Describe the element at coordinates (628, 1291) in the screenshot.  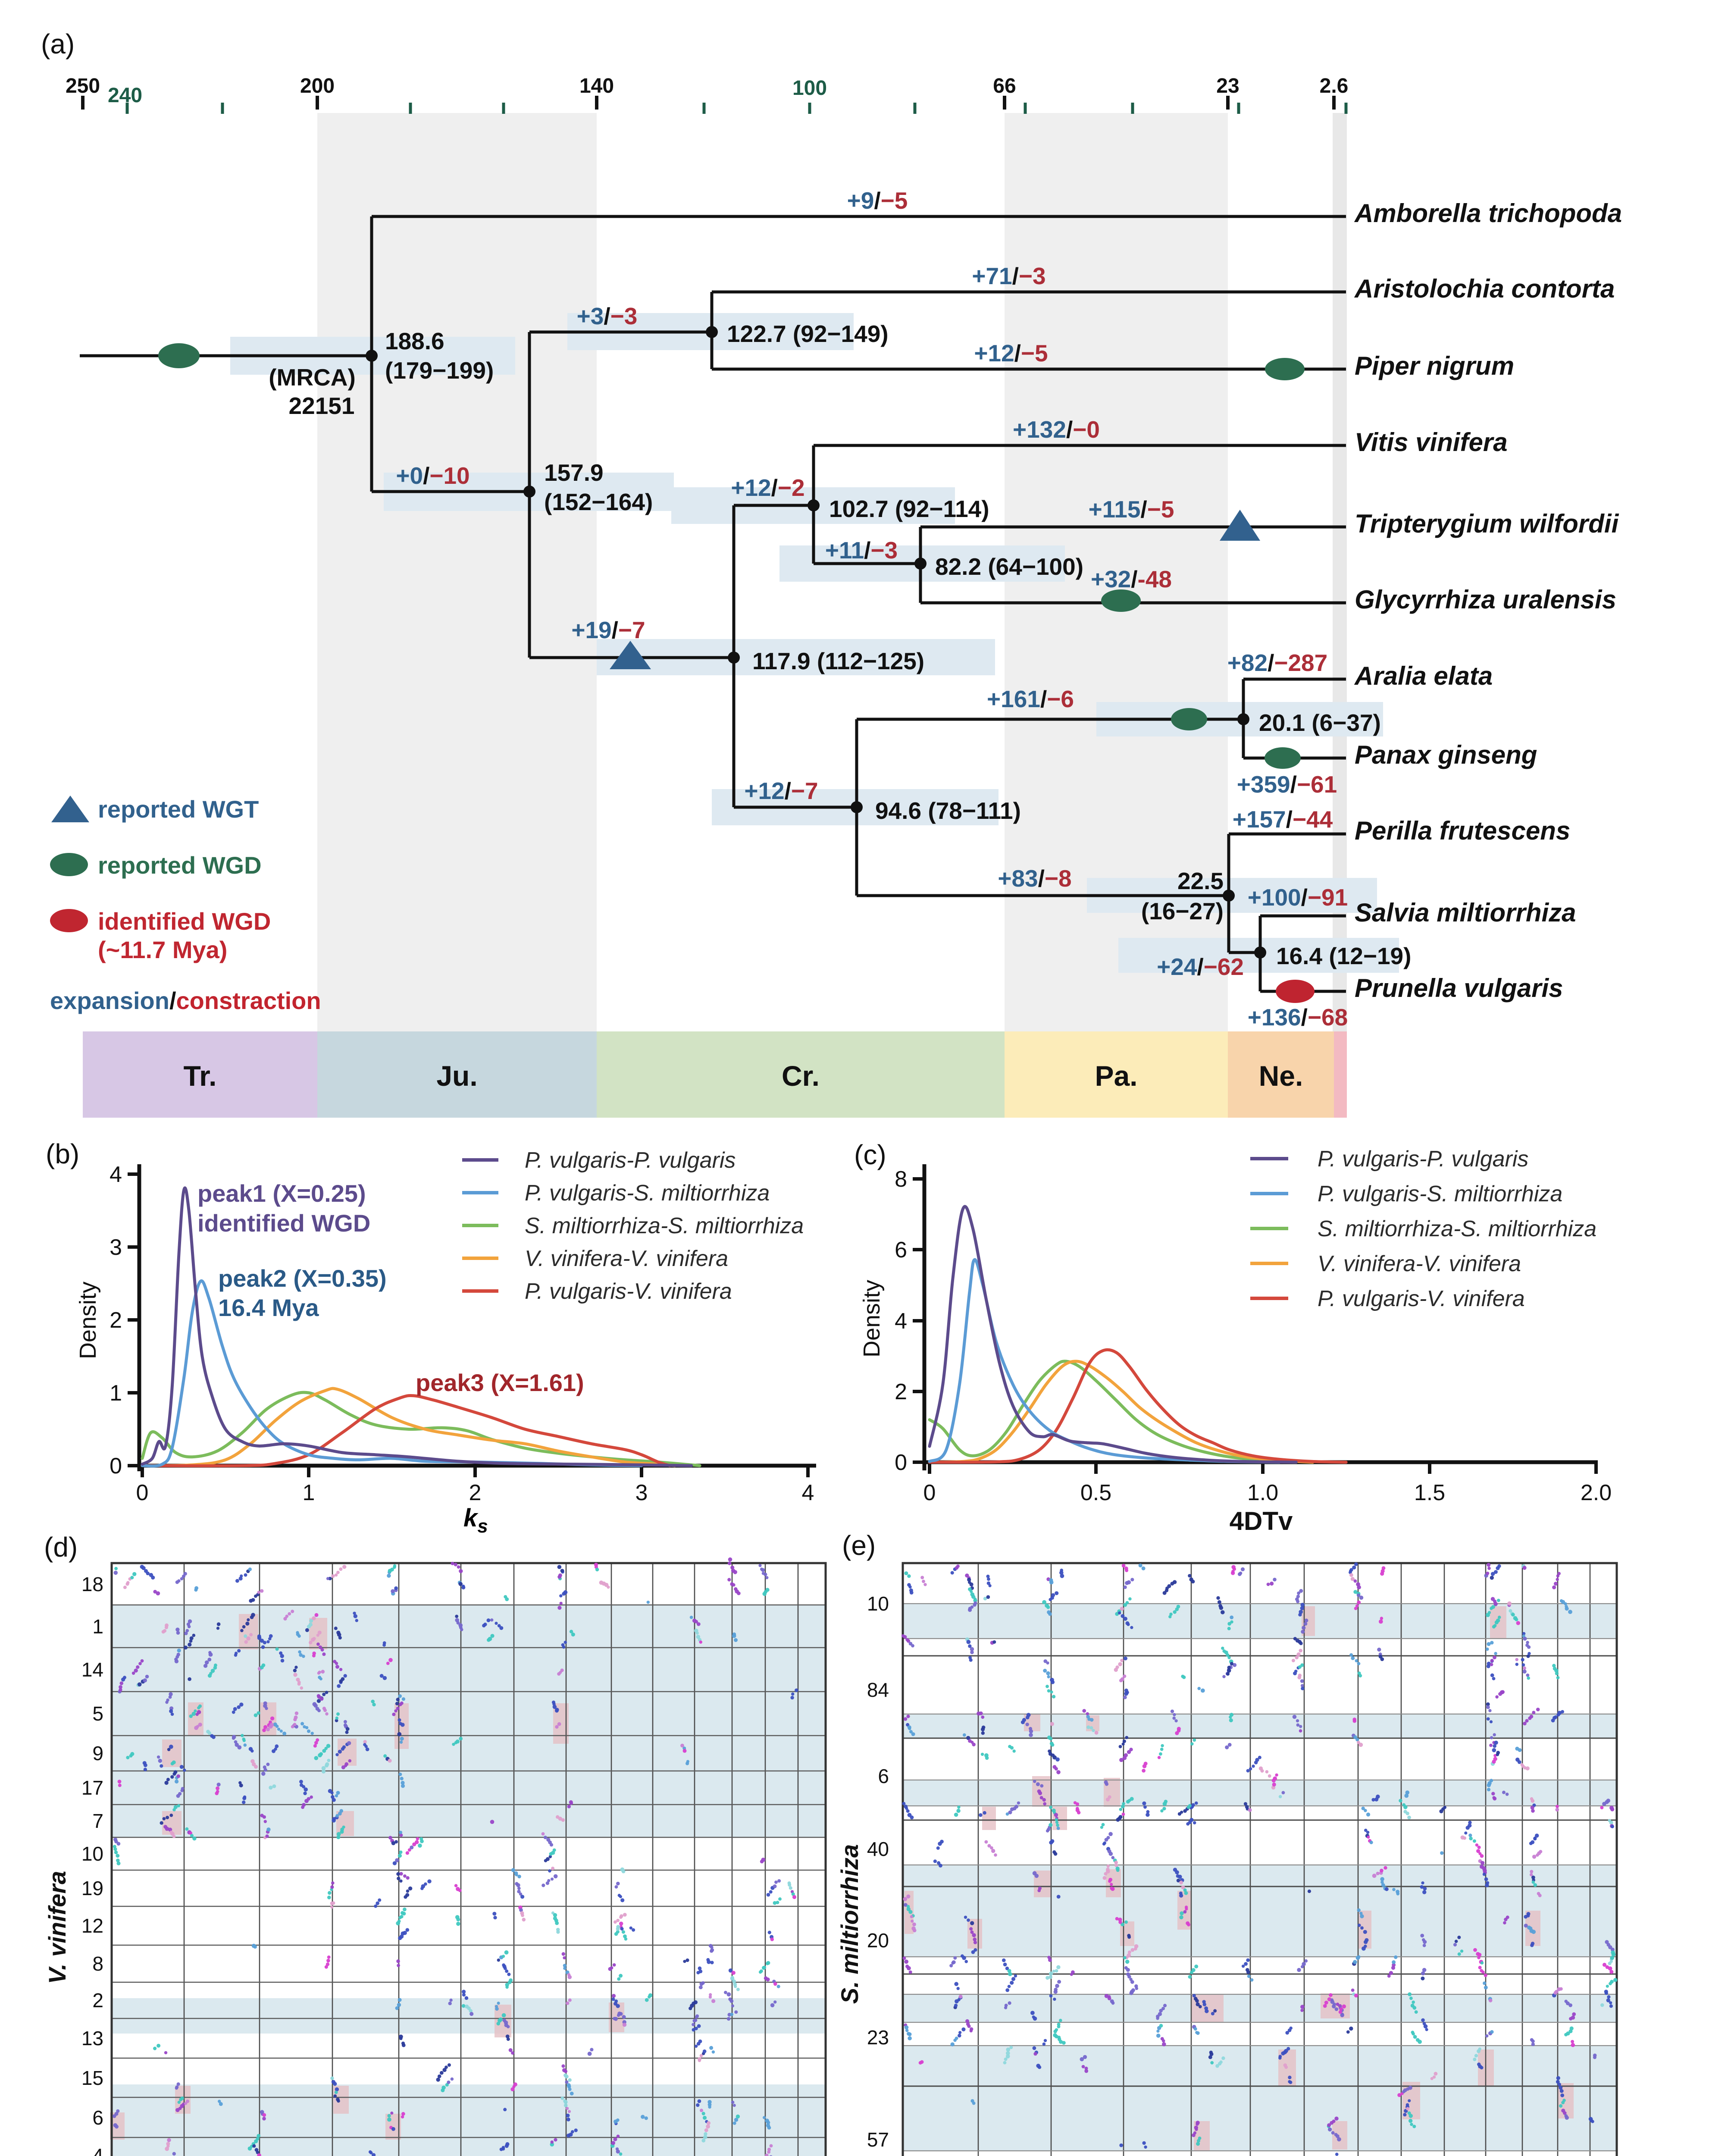
I see `svg-text: P. vulgaris-V. vinifera` at that location.